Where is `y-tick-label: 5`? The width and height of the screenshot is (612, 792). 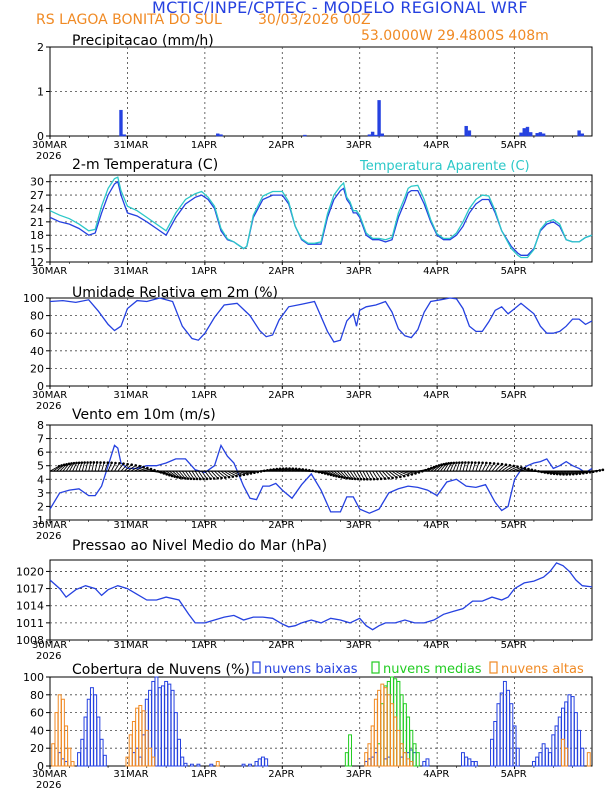 y-tick-label: 5 is located at coordinates (40, 466).